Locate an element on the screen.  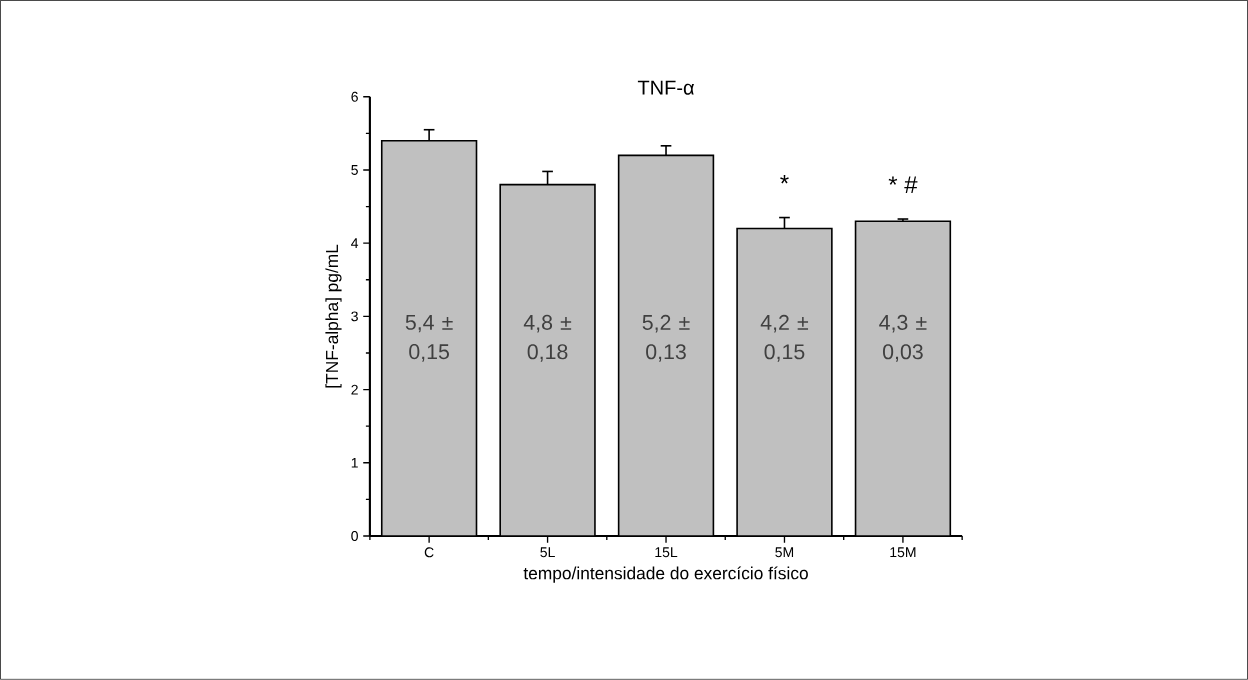
annotation: * is located at coordinates (784, 179).